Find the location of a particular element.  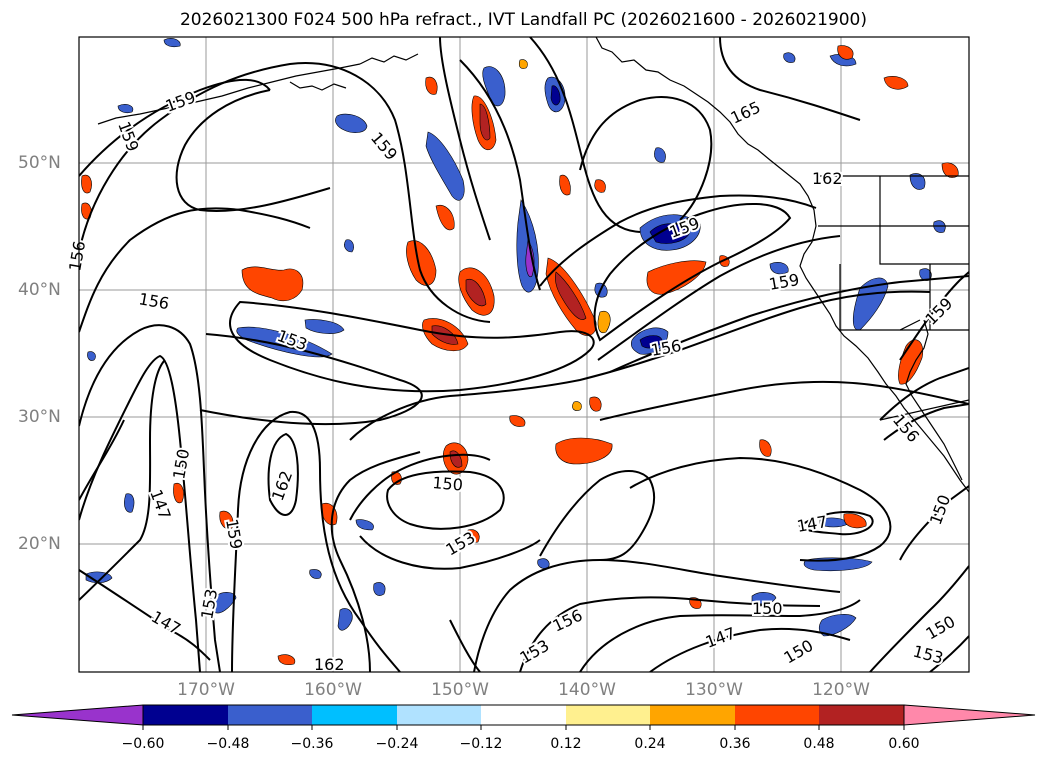

colorbar-tick-label: −0.24 is located at coordinates (397, 744).